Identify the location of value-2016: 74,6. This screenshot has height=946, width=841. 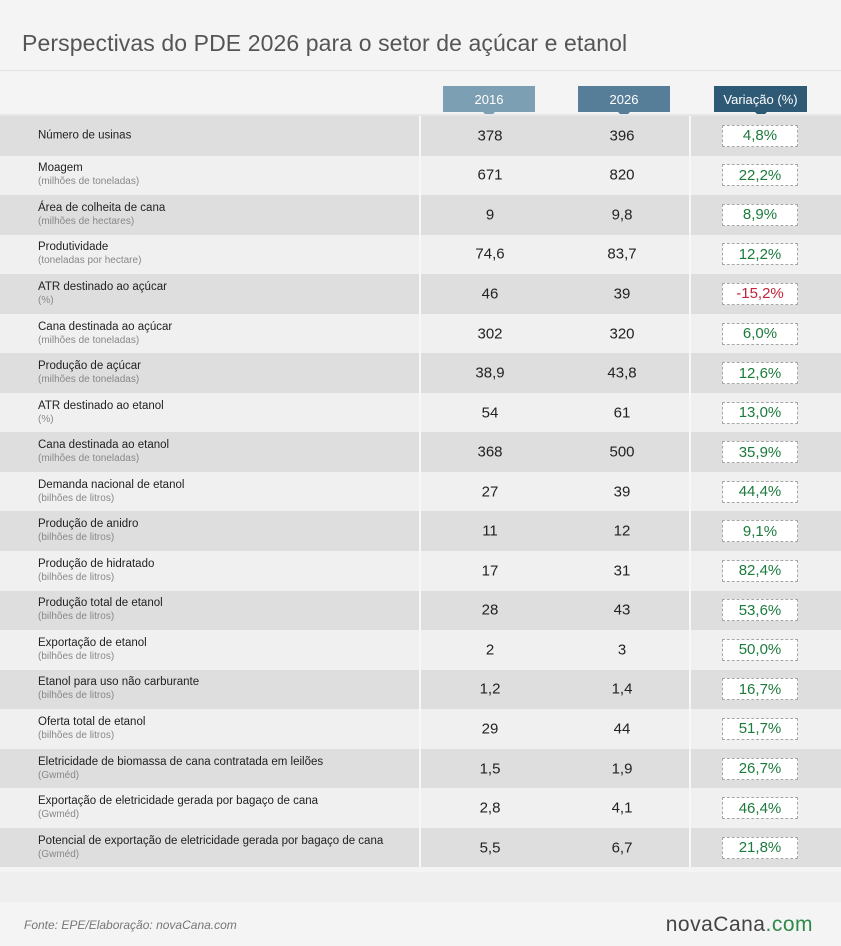
(490, 254).